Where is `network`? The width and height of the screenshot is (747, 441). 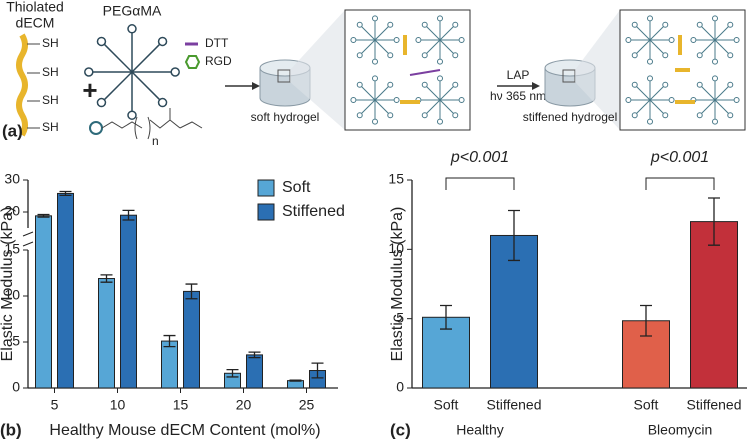
network is located at coordinates (545, 70).